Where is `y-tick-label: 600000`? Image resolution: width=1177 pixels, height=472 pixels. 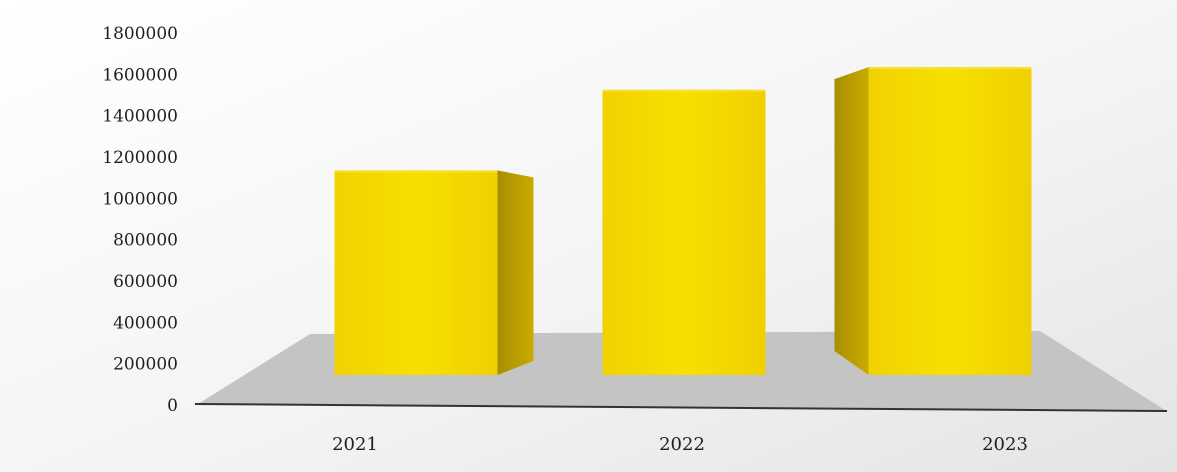
y-tick-label: 600000 is located at coordinates (145, 282).